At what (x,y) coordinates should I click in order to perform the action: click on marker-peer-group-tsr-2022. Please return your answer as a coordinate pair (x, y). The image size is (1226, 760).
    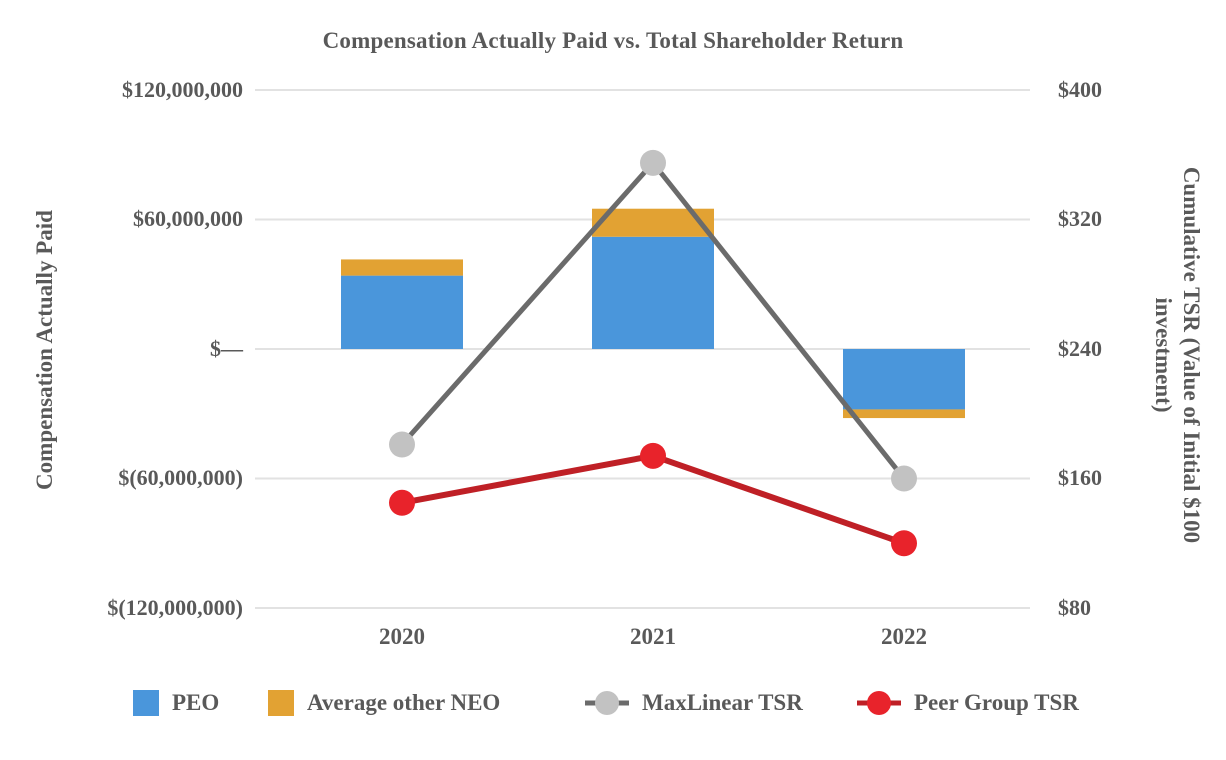
    Looking at the image, I should click on (904, 543).